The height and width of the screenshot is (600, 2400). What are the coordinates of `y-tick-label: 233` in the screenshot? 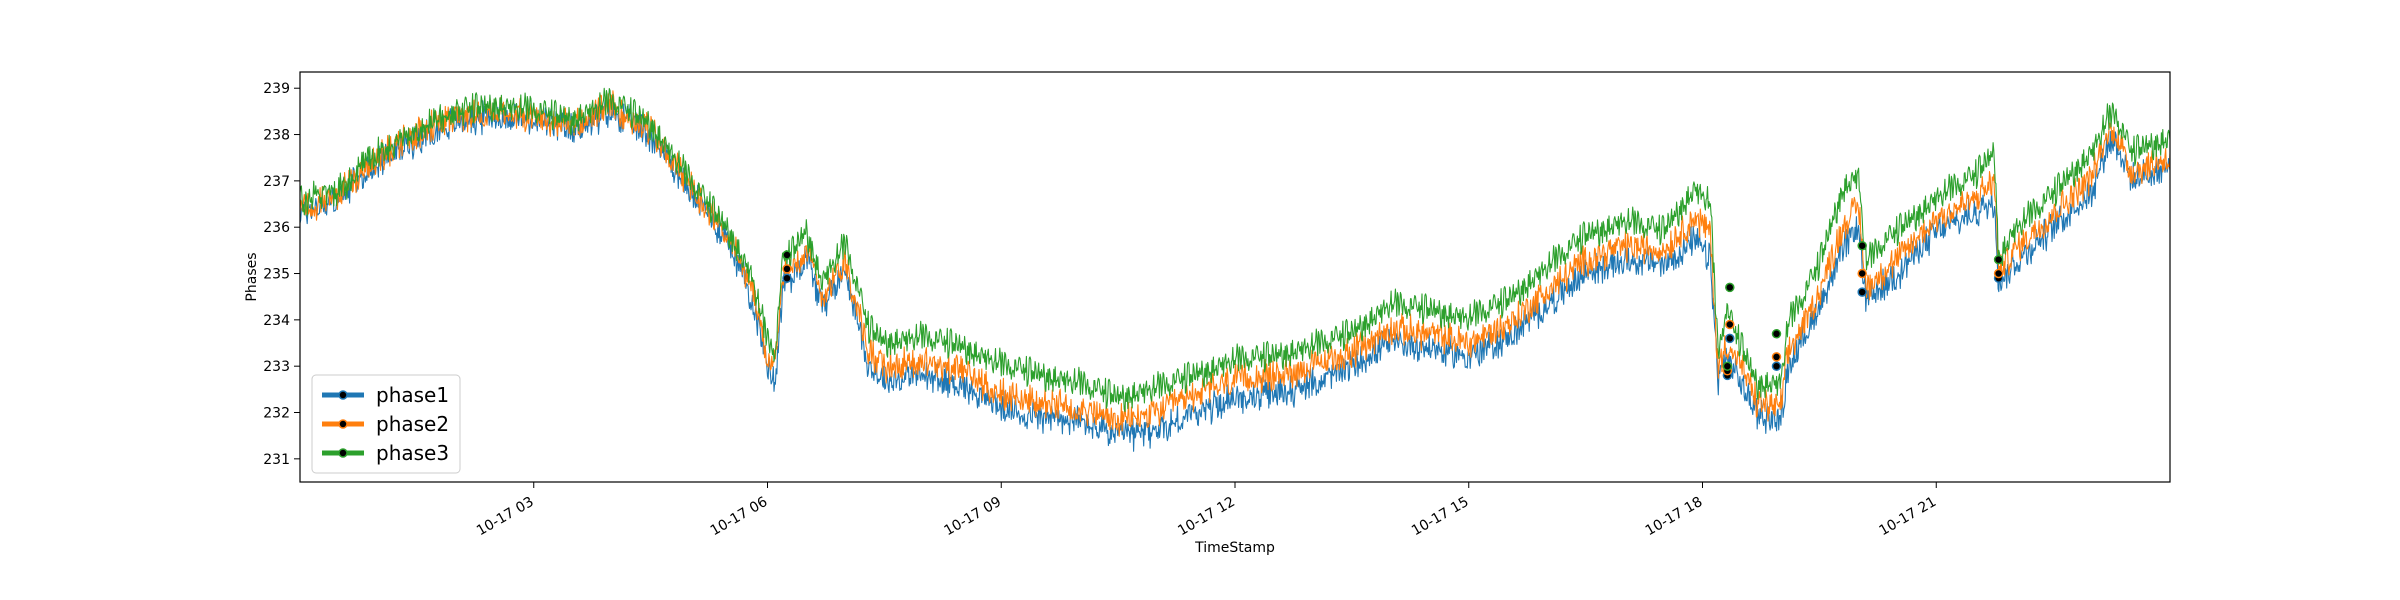 It's located at (276, 367).